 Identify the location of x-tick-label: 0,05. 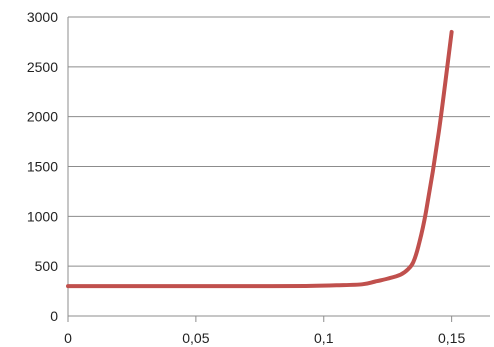
(195, 338).